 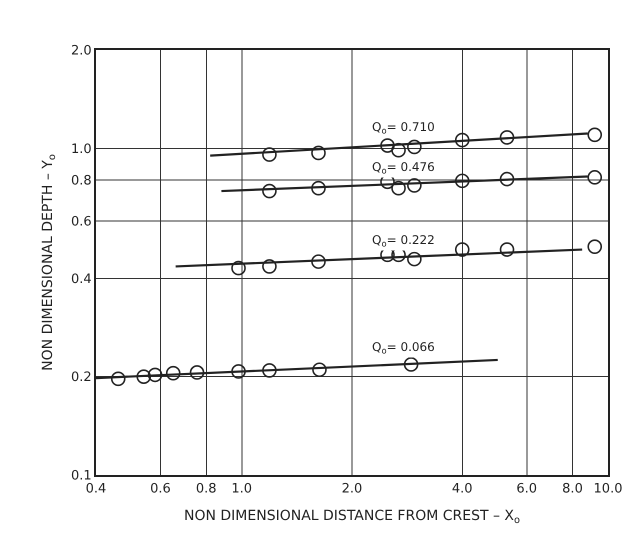 What do you see at coordinates (241, 488) in the screenshot?
I see `x-tick-label: 1.0` at bounding box center [241, 488].